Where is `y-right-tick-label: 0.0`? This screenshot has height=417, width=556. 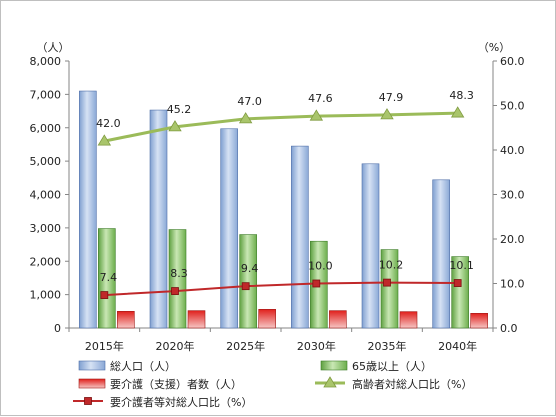
y-right-tick-label: 0.0 is located at coordinates (509, 328).